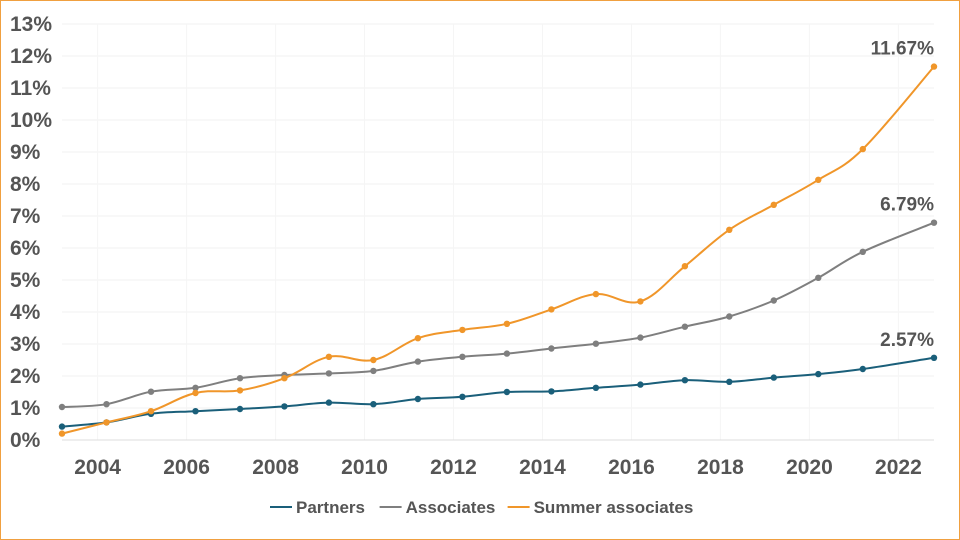 This screenshot has height=540, width=960. Describe the element at coordinates (809, 467) in the screenshot. I see `x-tick-label: 2020` at that location.